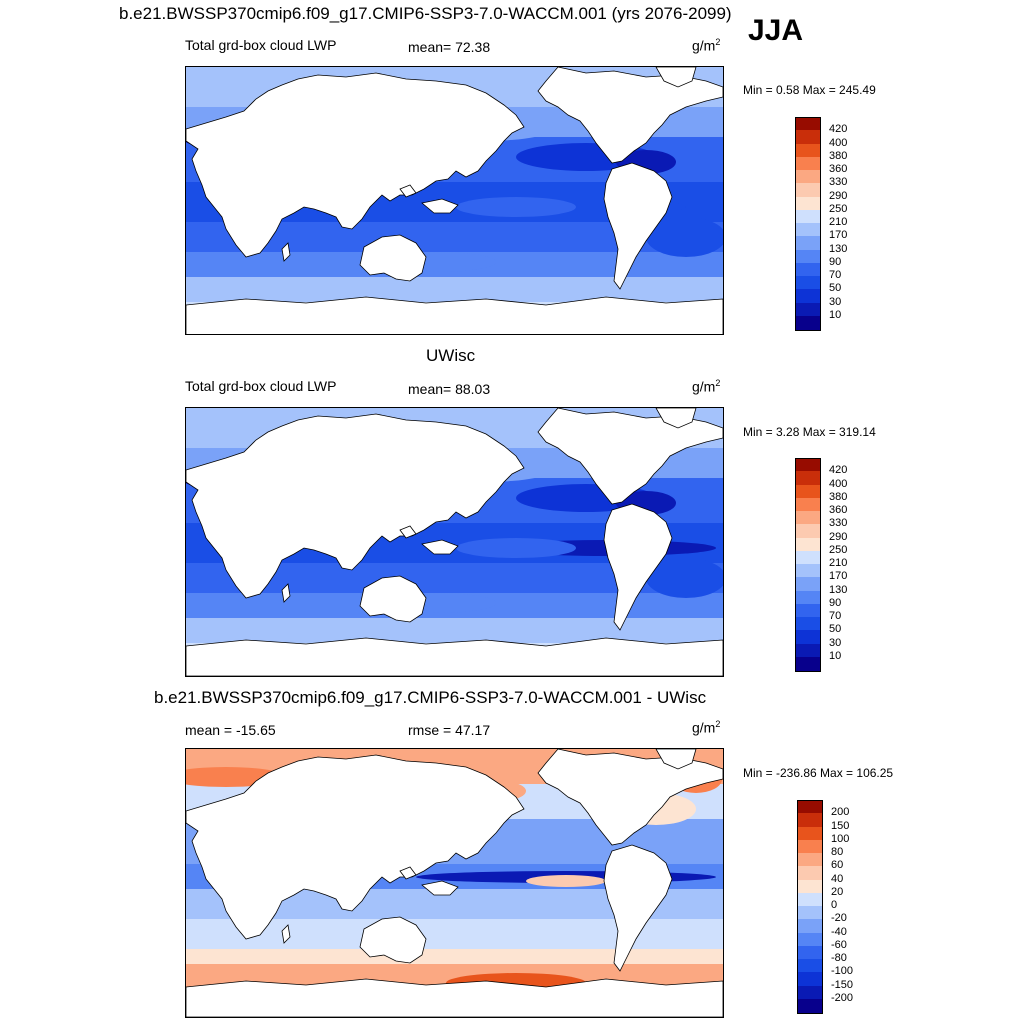 This screenshot has height=1024, width=1024. Describe the element at coordinates (230, 730) in the screenshot. I see `panel3-mean: mean = -15.65` at that location.